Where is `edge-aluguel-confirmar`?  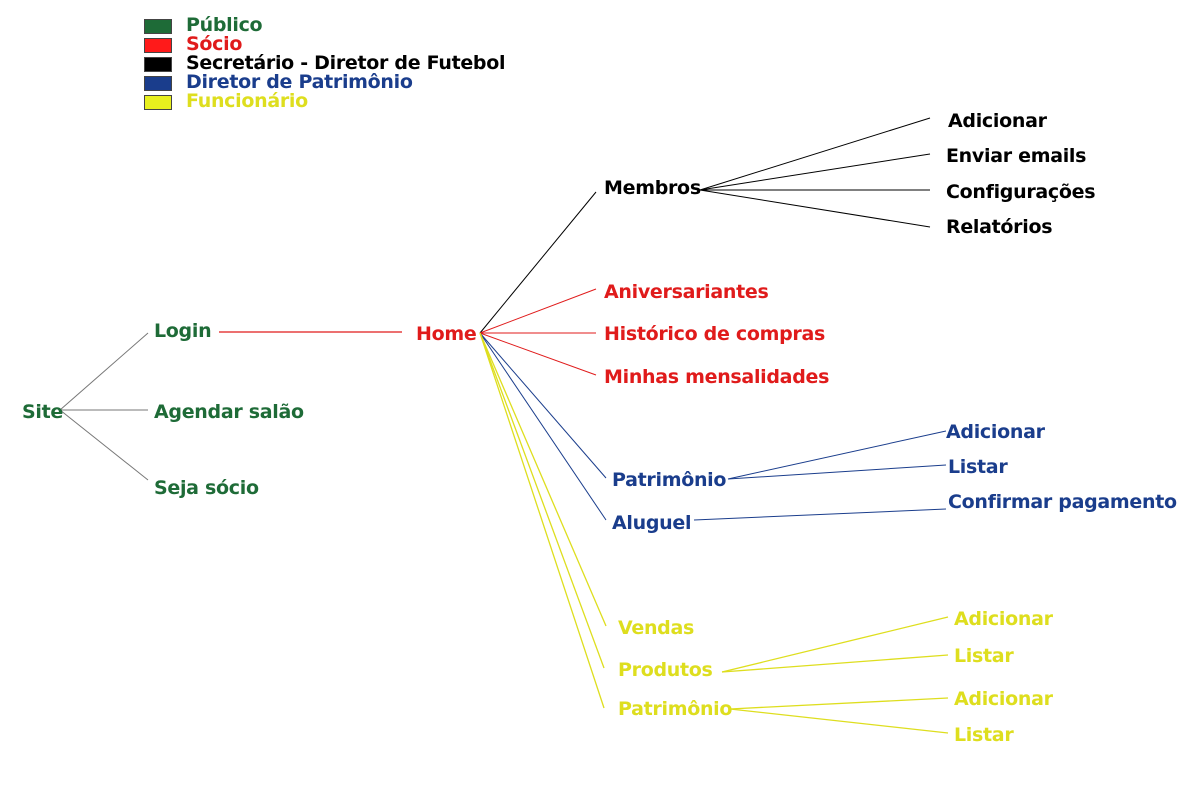 edge-aluguel-confirmar is located at coordinates (820, 514).